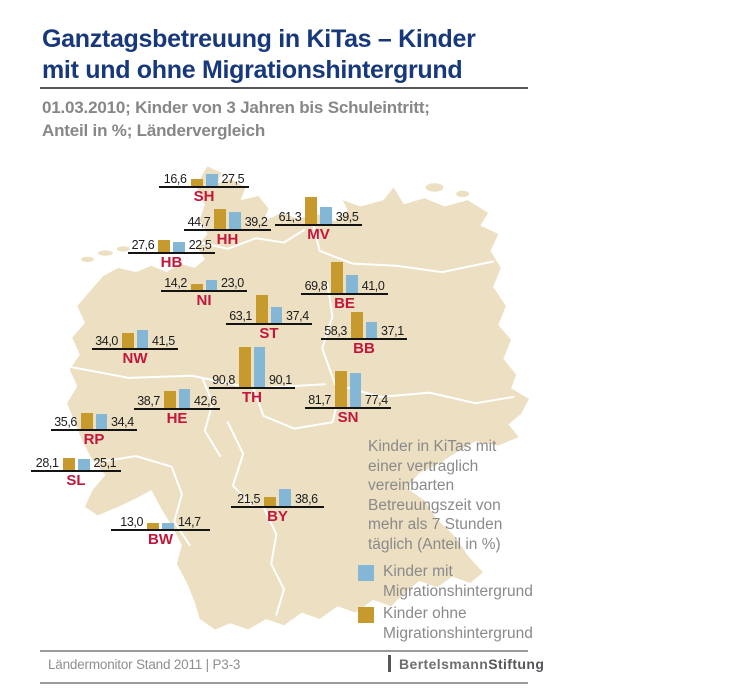  What do you see at coordinates (434, 544) in the screenshot?
I see `annotation-line: täglich (Anteil in %)` at bounding box center [434, 544].